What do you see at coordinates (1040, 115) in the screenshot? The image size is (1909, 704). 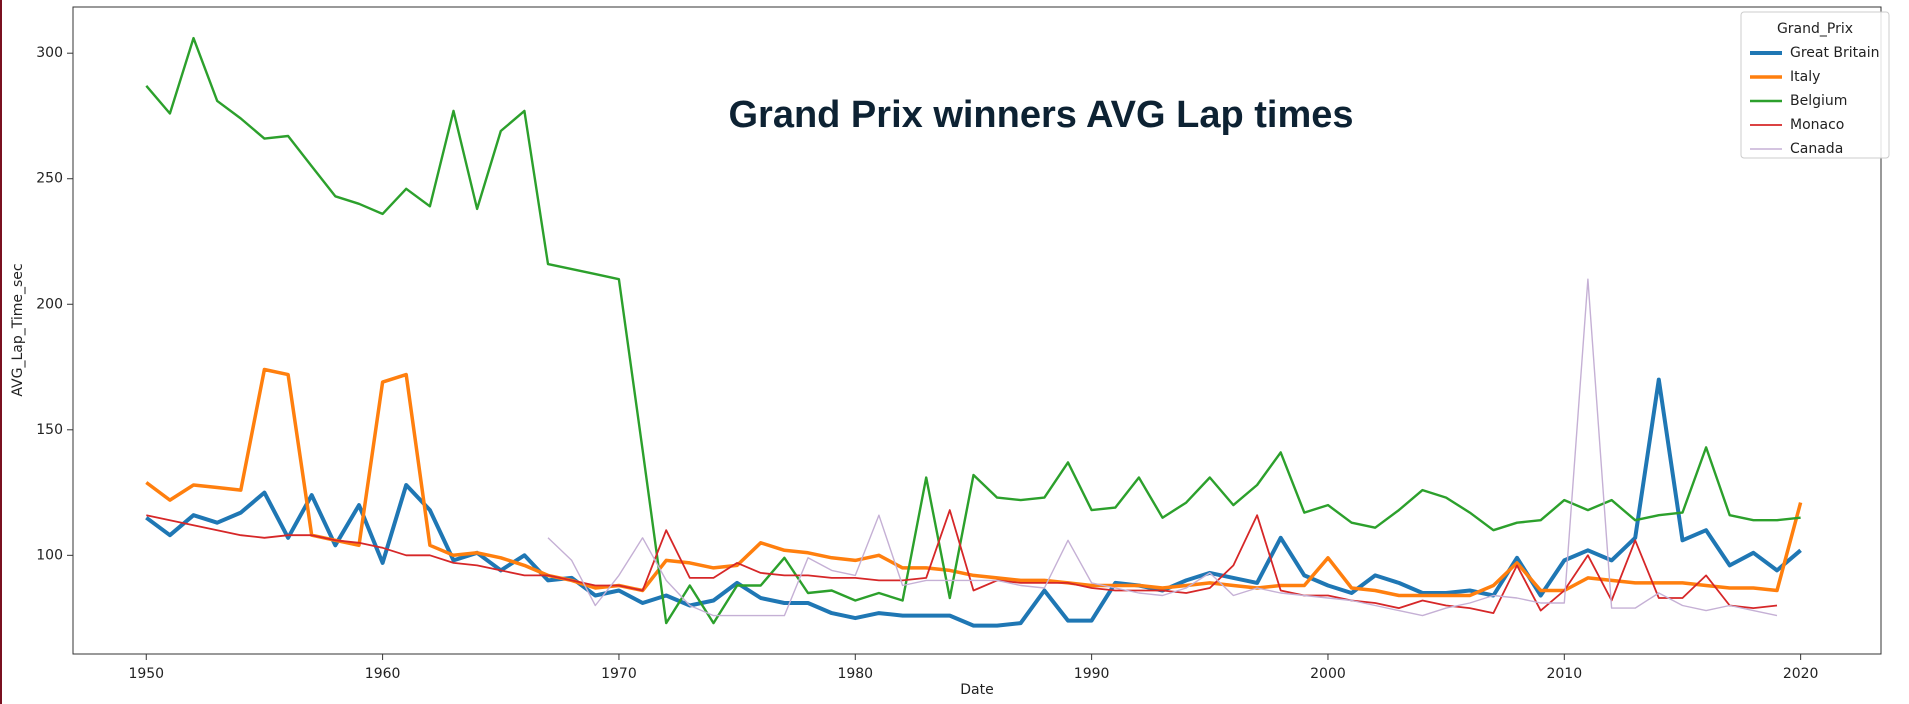 I see `chart-title: Grand Prix winners AVG Lap times` at bounding box center [1040, 115].